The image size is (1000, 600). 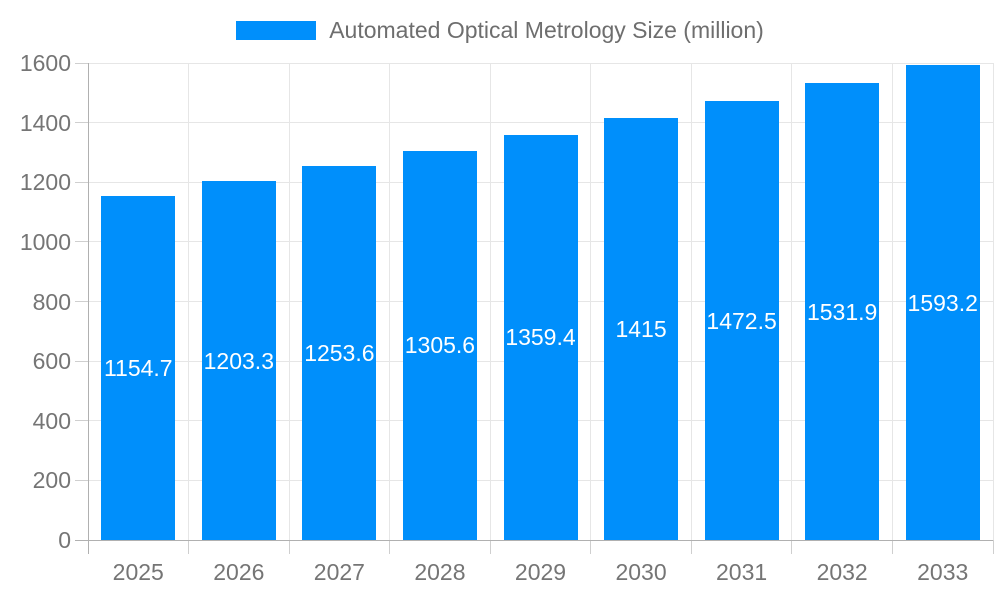 I want to click on y-axis-label: 1200, so click(x=45, y=182).